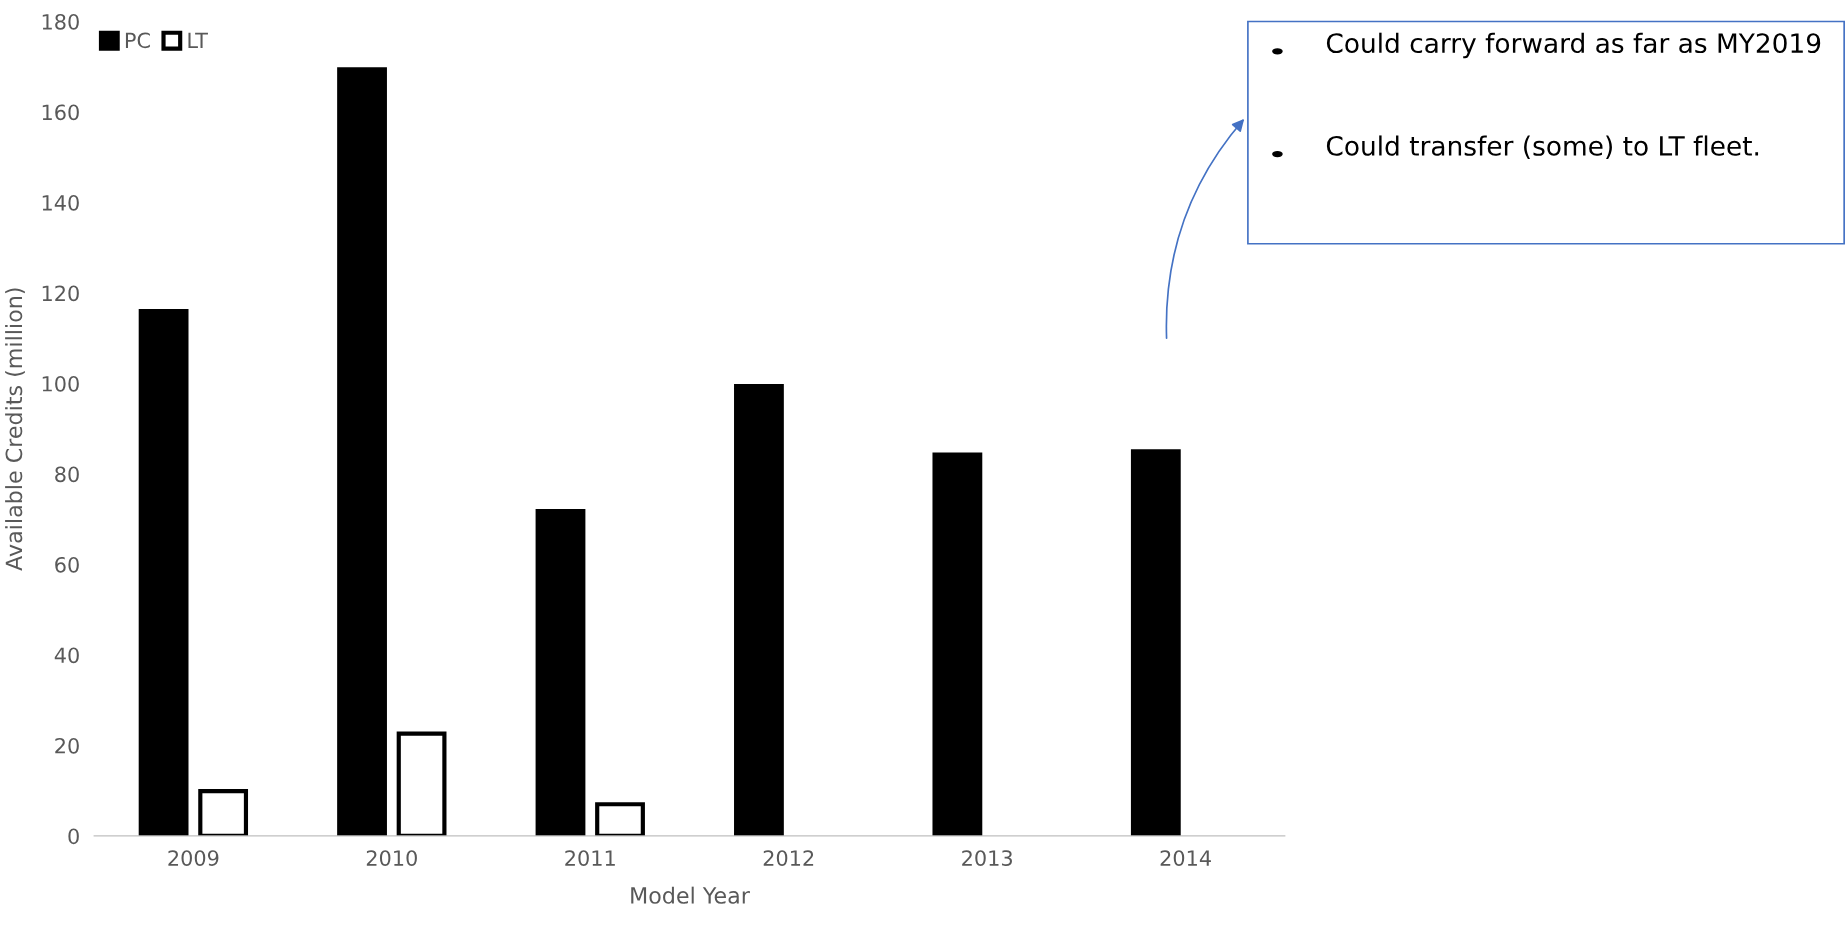 Image resolution: width=1846 pixels, height=934 pixels. I want to click on y-tick-label: 80, so click(67, 474).